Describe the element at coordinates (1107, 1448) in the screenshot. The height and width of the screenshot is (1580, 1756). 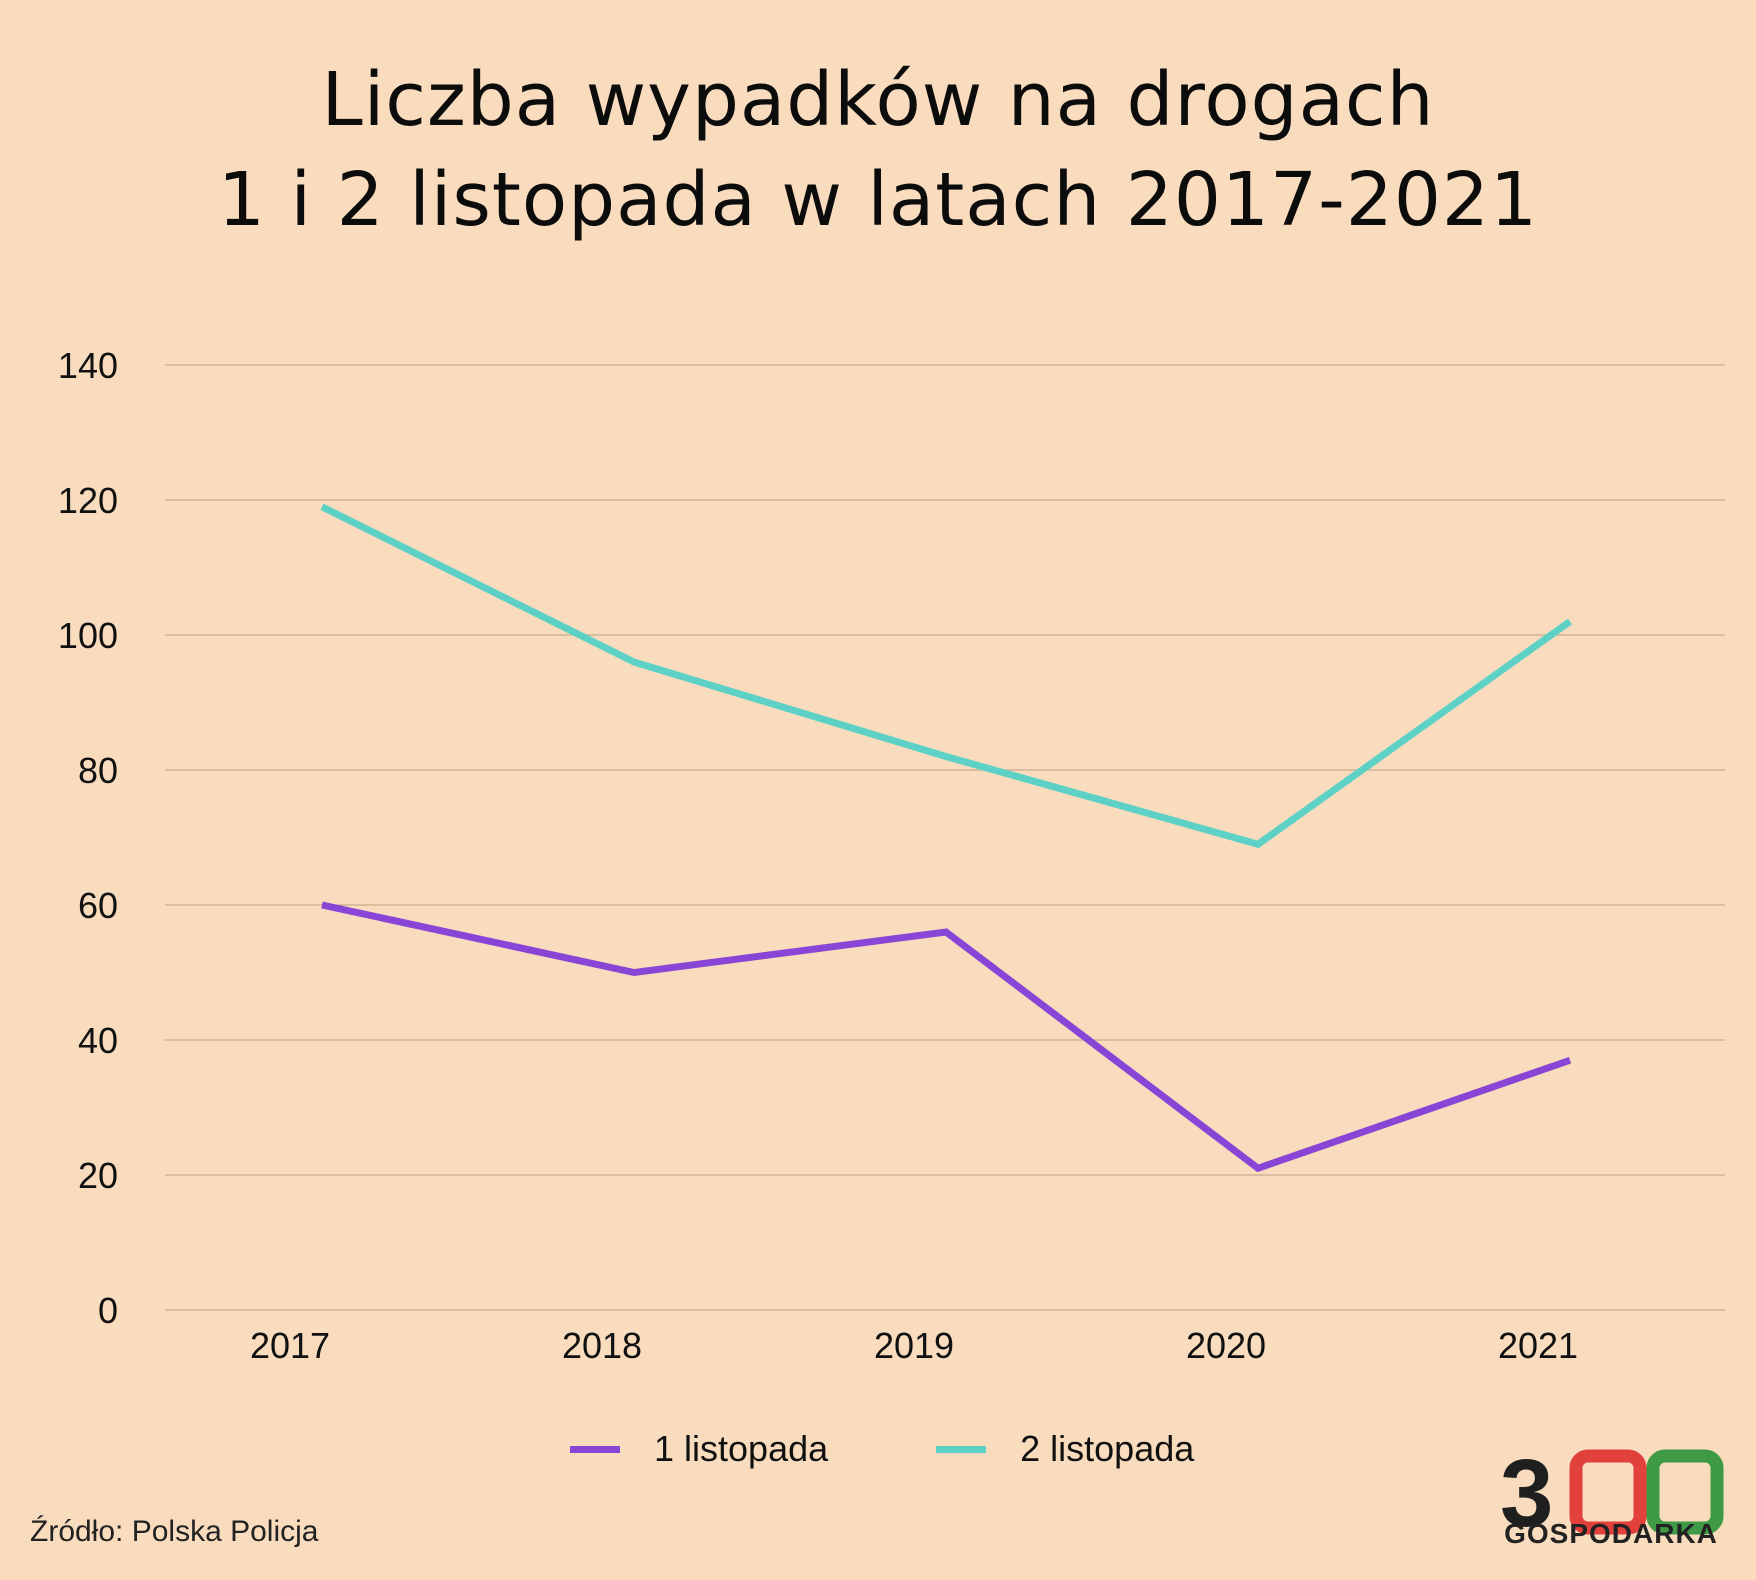
I see `legend-label-2-listopada: 2 listopada` at that location.